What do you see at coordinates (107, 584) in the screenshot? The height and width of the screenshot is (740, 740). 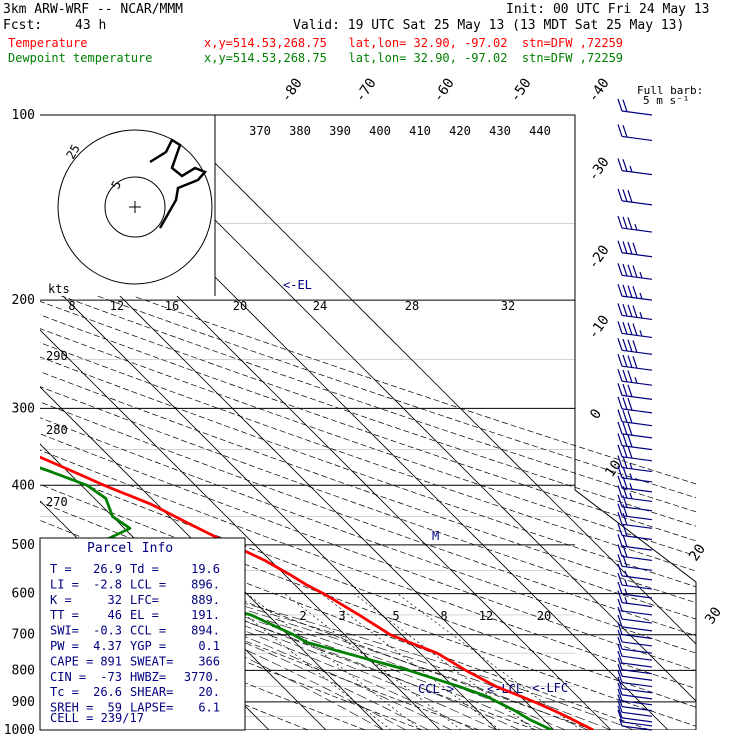 I see `parcel-value: -2.8` at bounding box center [107, 584].